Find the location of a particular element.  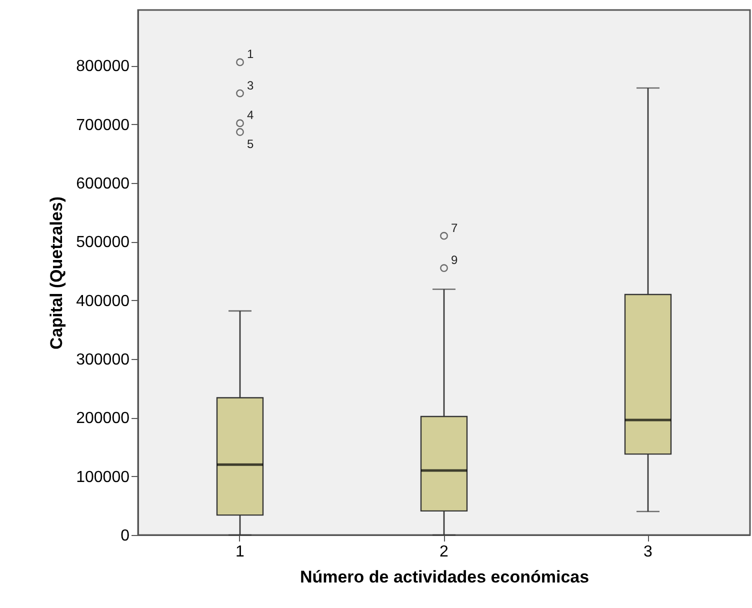

y-tick-label: 600000 is located at coordinates (103, 184).